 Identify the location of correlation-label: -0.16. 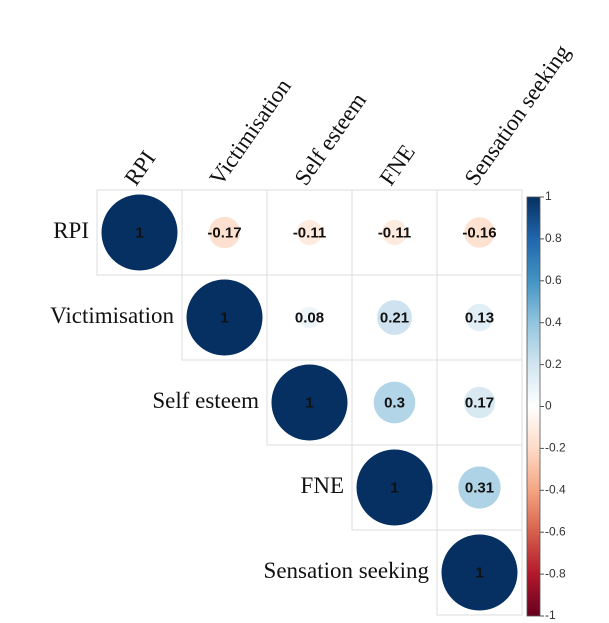
(479, 232).